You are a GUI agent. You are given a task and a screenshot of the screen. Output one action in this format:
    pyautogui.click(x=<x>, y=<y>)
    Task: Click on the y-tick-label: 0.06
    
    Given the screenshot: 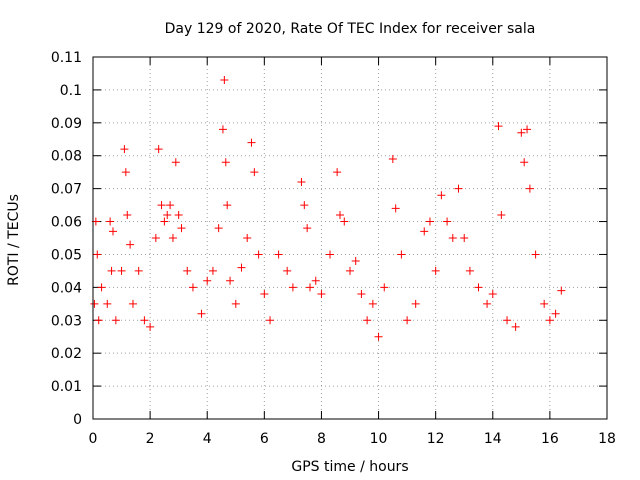 What is the action you would take?
    pyautogui.click(x=66, y=223)
    